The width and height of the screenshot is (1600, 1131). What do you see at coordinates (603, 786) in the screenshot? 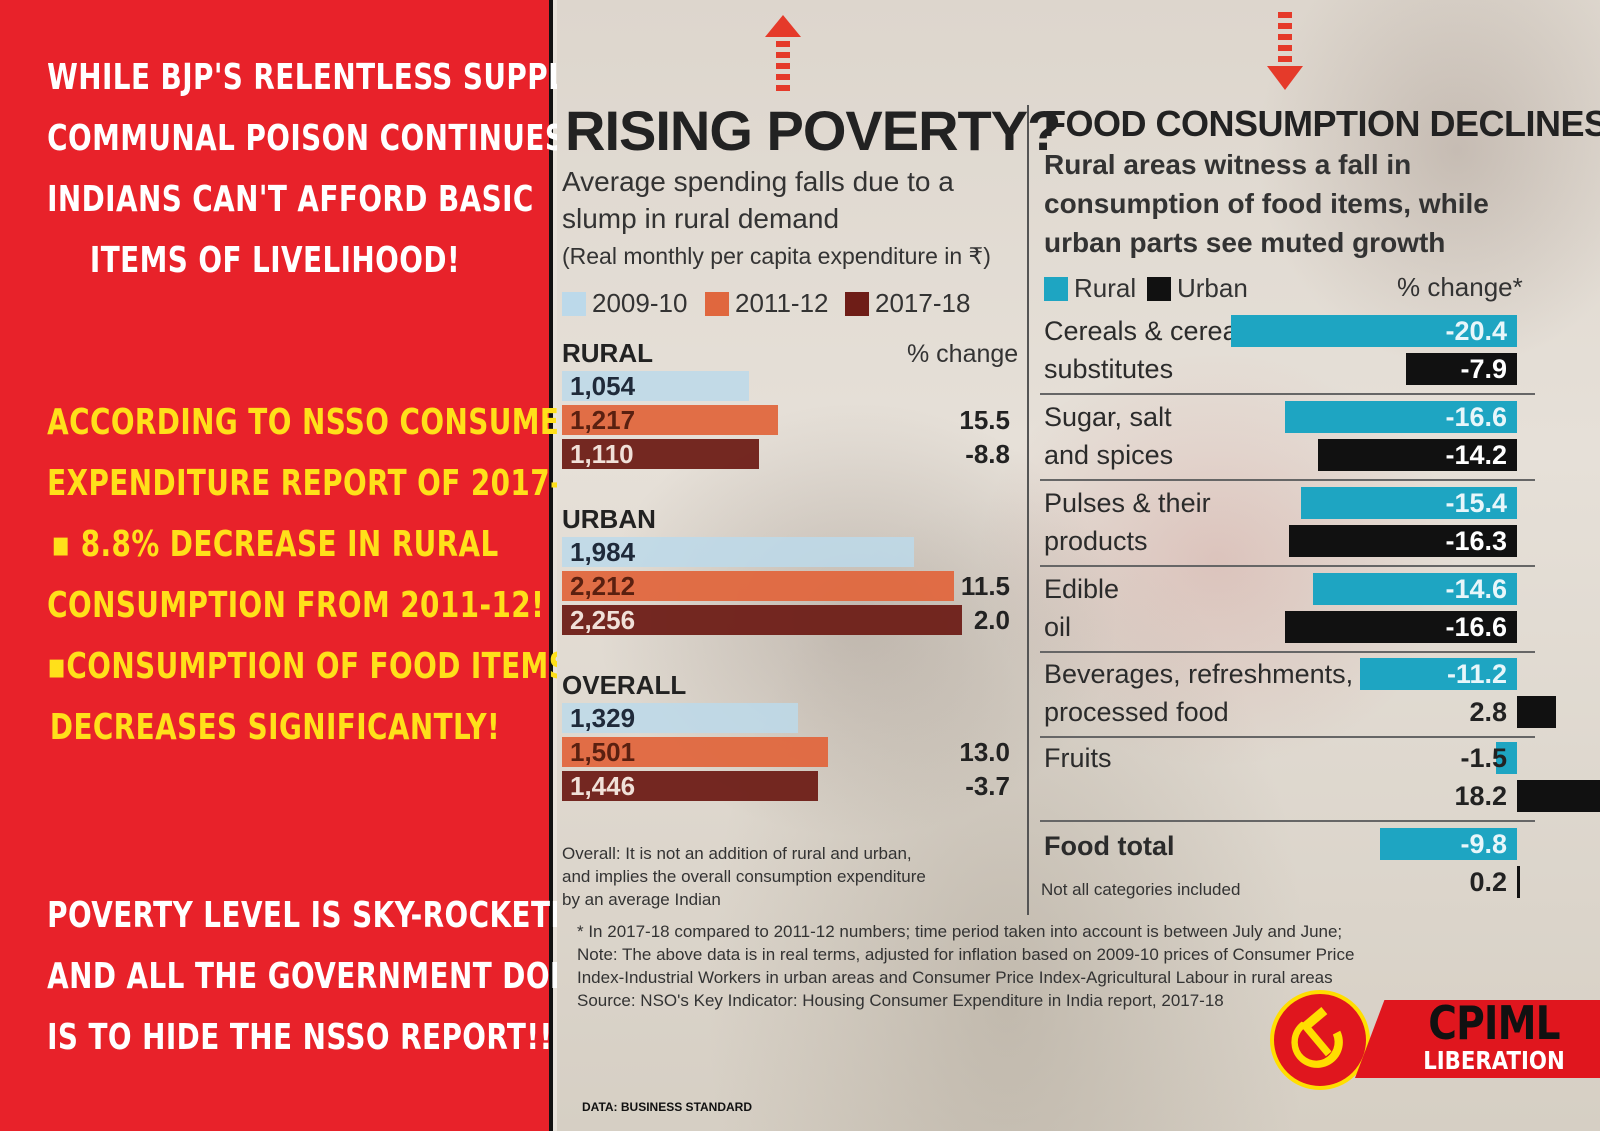
I see `bar-value-label: 1,446` at bounding box center [603, 786].